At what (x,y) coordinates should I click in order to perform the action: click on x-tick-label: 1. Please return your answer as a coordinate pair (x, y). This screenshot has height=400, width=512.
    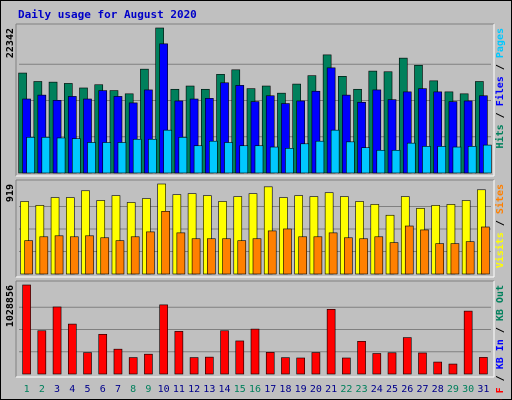
    Looking at the image, I should click on (27, 389).